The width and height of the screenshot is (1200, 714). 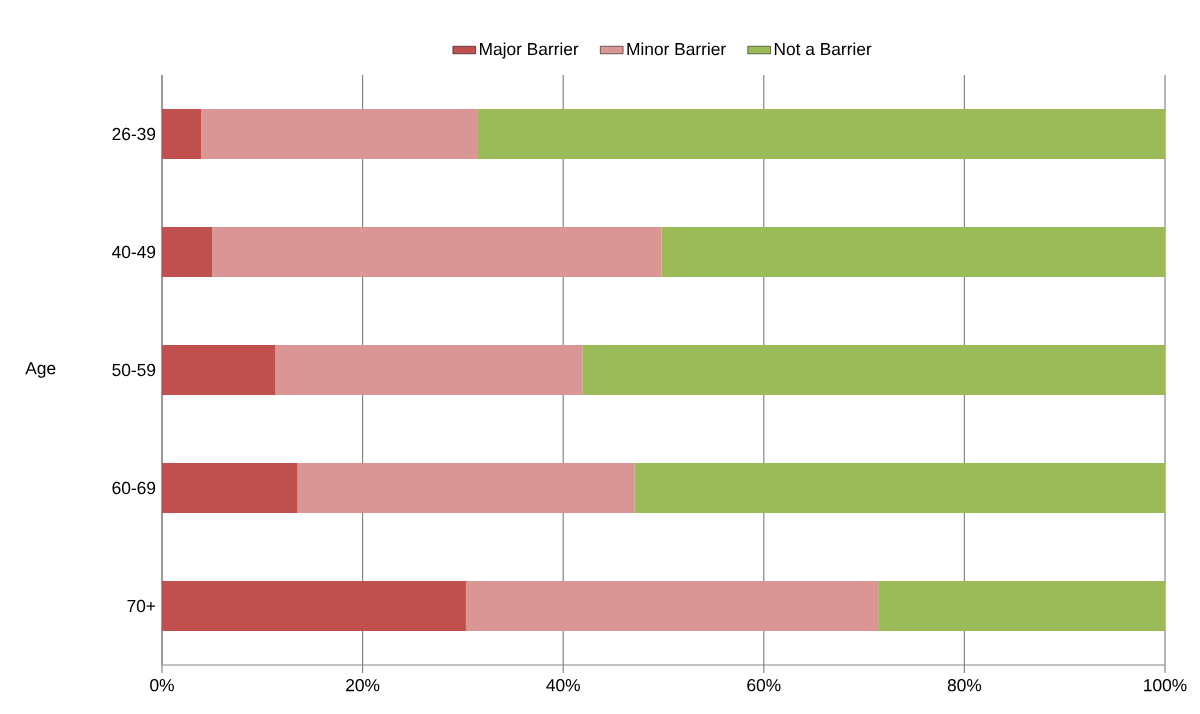 What do you see at coordinates (964, 685) in the screenshot?
I see `x-tick-label: 80%` at bounding box center [964, 685].